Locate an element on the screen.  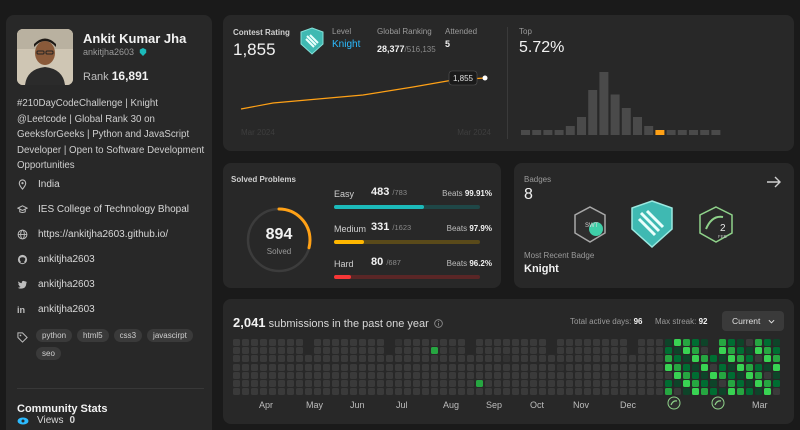
rating-point is located at coordinates (485, 78).